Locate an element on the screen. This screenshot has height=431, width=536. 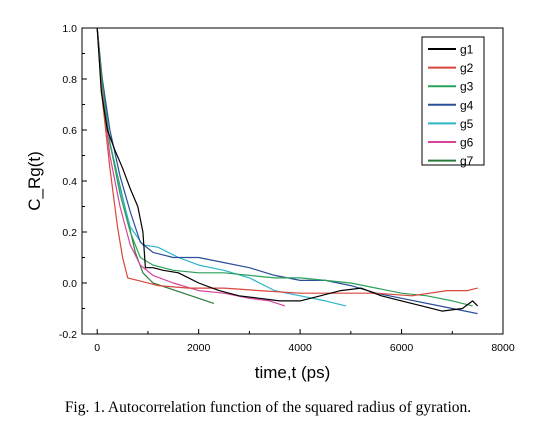
legend-label-g2: g2 is located at coordinates (467, 68).